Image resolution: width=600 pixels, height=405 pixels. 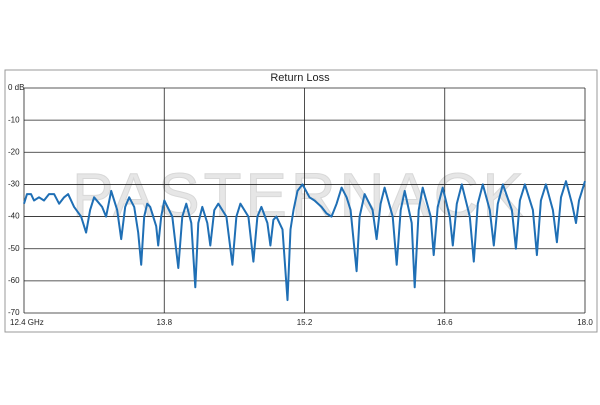 I want to click on y-tick-label: -70, so click(x=14, y=312).